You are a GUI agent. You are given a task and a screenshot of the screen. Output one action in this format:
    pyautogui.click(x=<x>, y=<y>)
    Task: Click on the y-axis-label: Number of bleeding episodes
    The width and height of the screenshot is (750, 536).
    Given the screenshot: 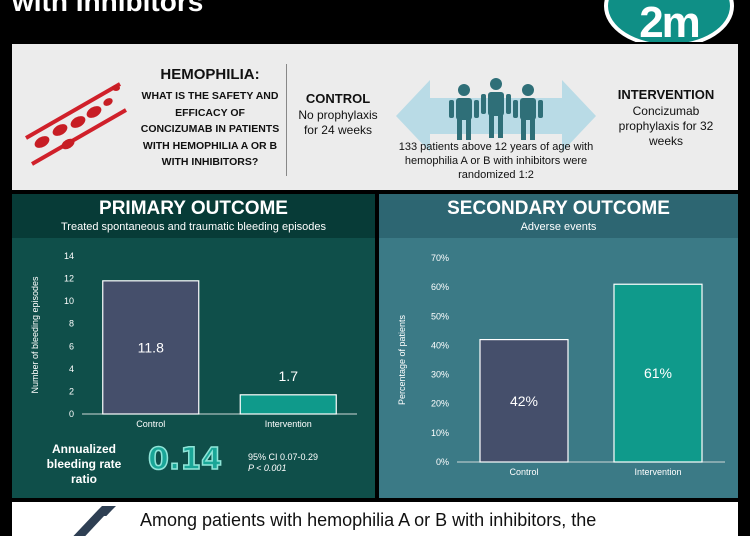 What is the action you would take?
    pyautogui.click(x=35, y=335)
    